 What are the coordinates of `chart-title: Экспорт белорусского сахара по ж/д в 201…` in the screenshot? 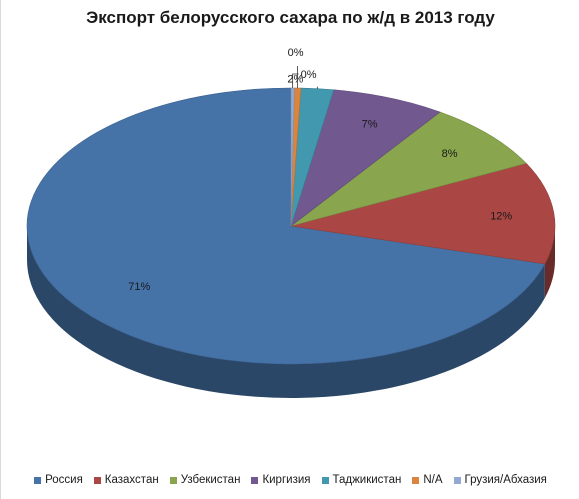 It's located at (290, 17).